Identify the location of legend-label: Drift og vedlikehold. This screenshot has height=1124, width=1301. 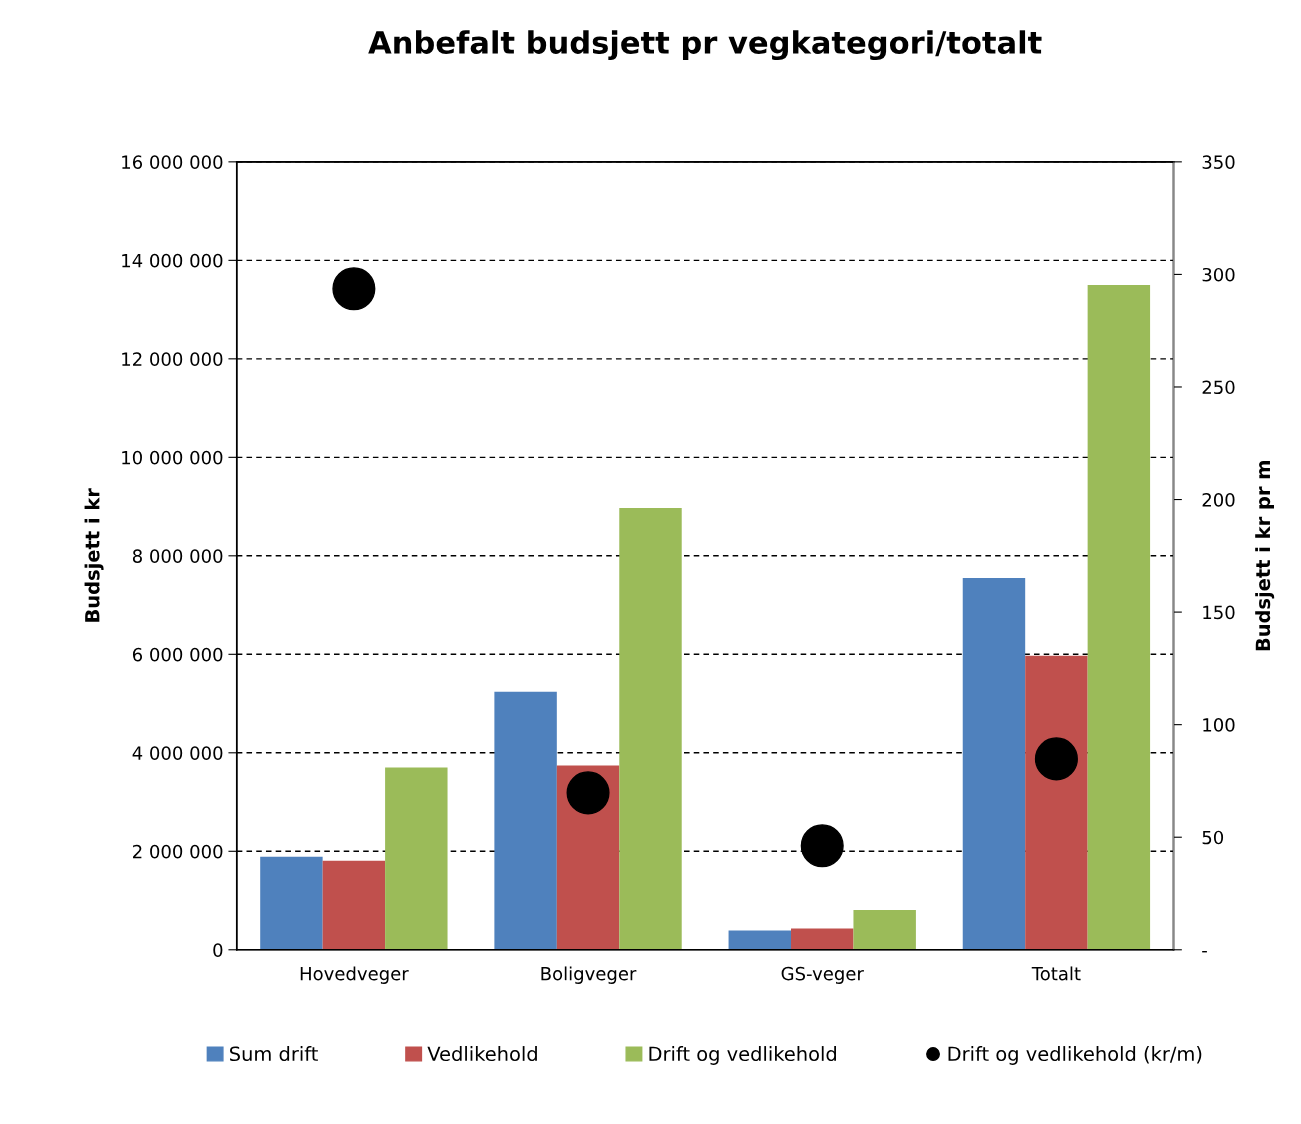
(742, 1055).